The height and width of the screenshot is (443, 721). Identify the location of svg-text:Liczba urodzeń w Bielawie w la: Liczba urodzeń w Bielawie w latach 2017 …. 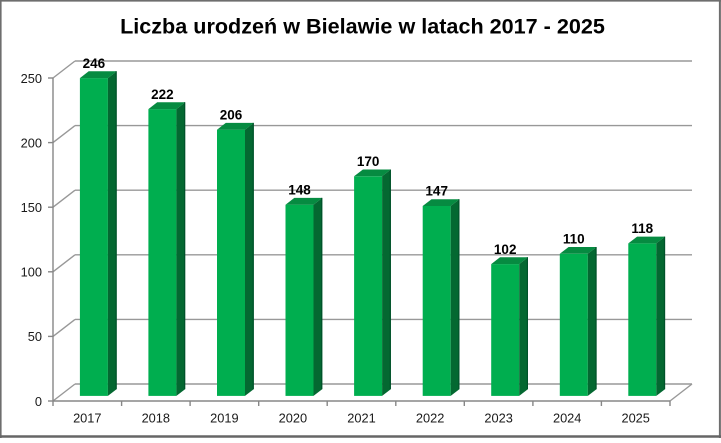
(362, 26).